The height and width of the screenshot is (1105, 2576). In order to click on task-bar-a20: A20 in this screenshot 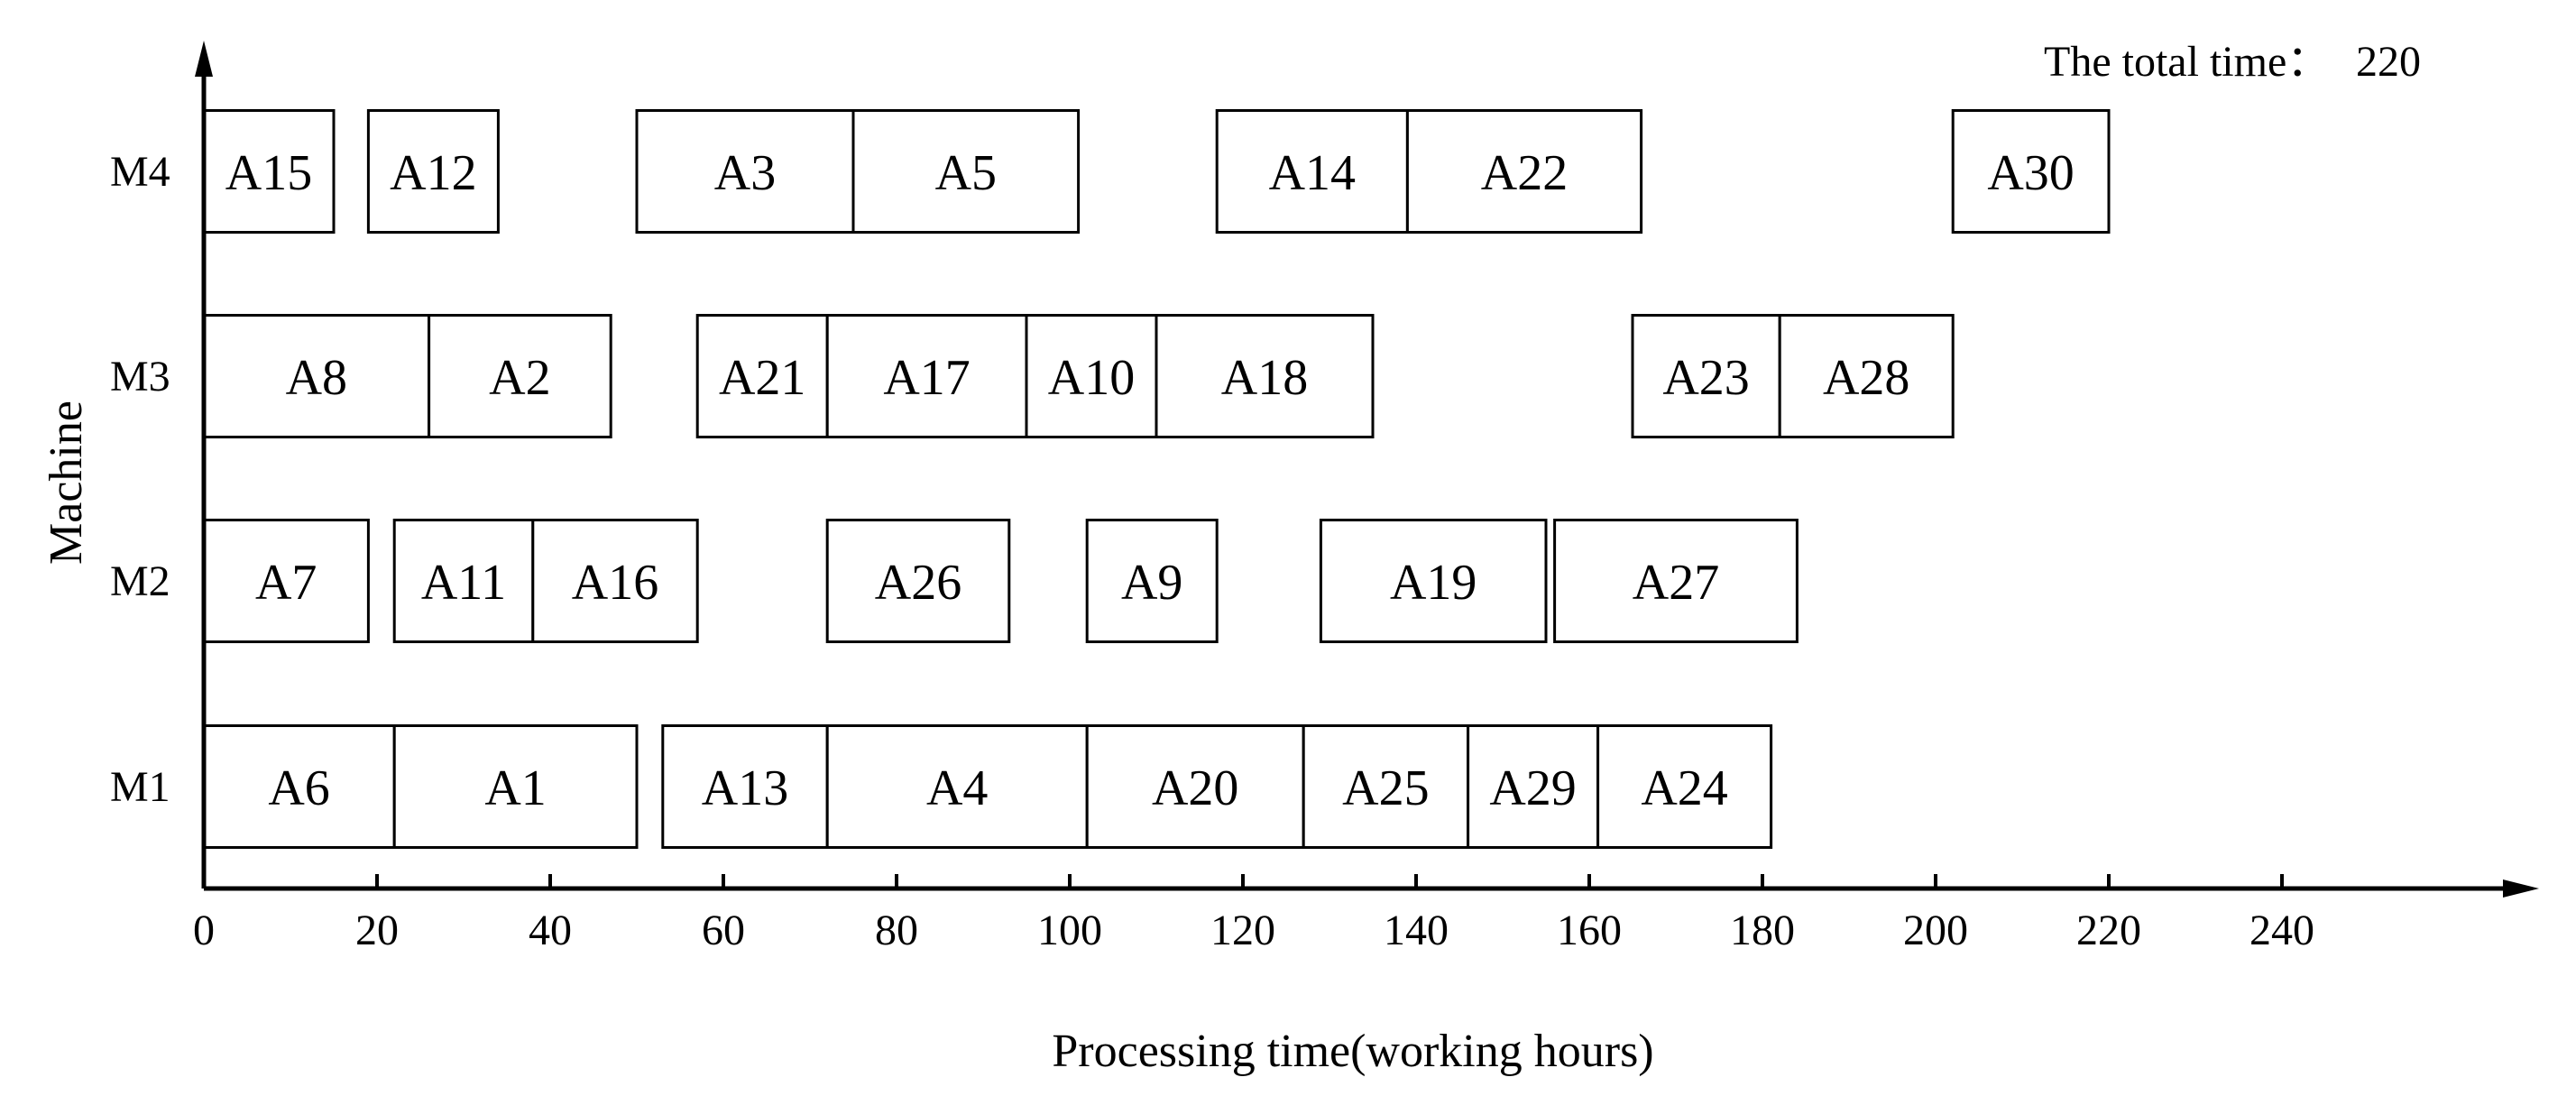, I will do `click(1195, 787)`.